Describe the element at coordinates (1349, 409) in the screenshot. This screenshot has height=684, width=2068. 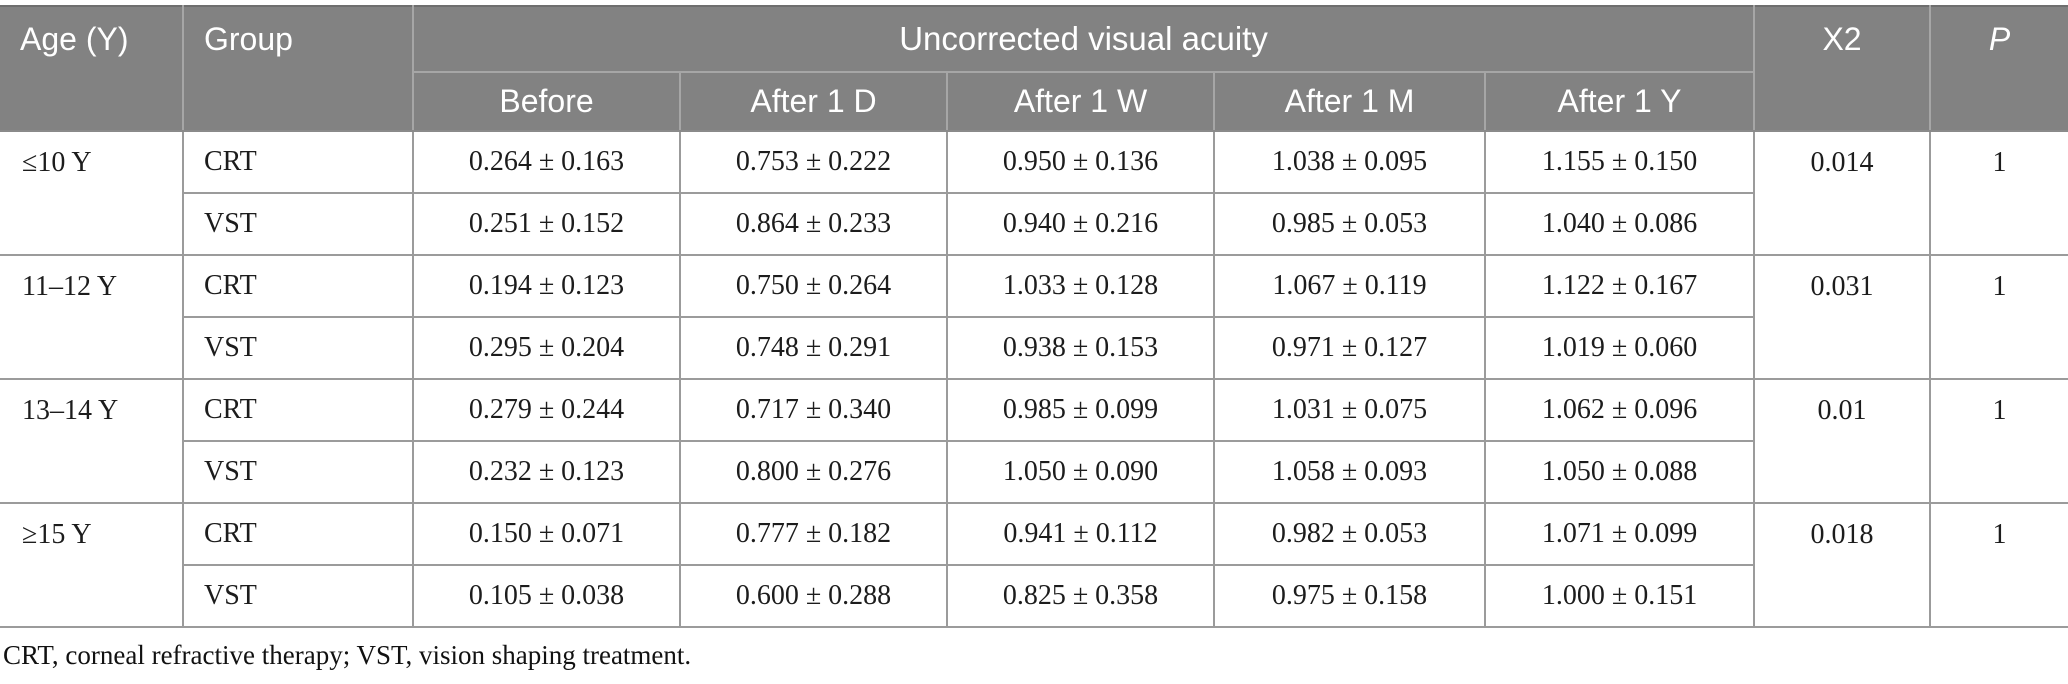
I see `value-cell: 1.031 ± 0.075` at that location.